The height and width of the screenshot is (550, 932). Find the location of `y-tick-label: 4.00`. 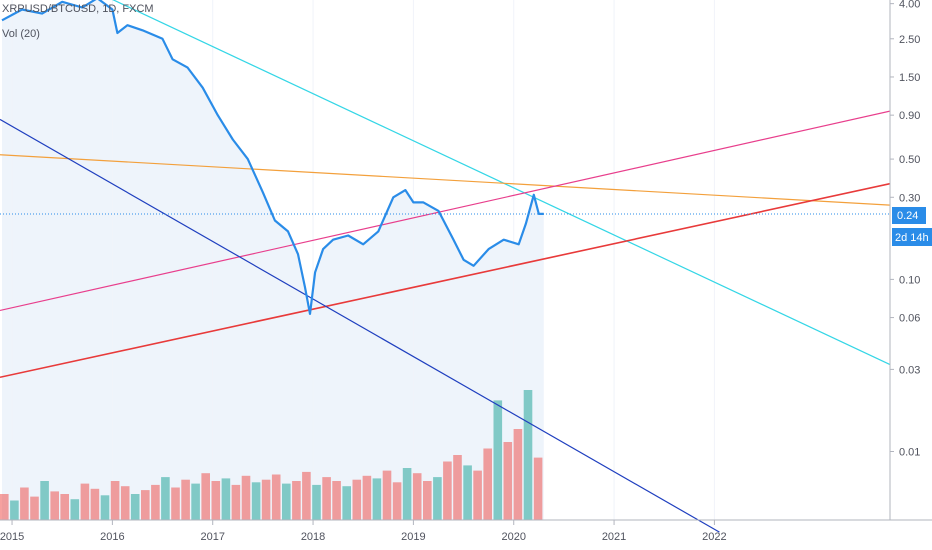

y-tick-label: 4.00 is located at coordinates (909, 5).